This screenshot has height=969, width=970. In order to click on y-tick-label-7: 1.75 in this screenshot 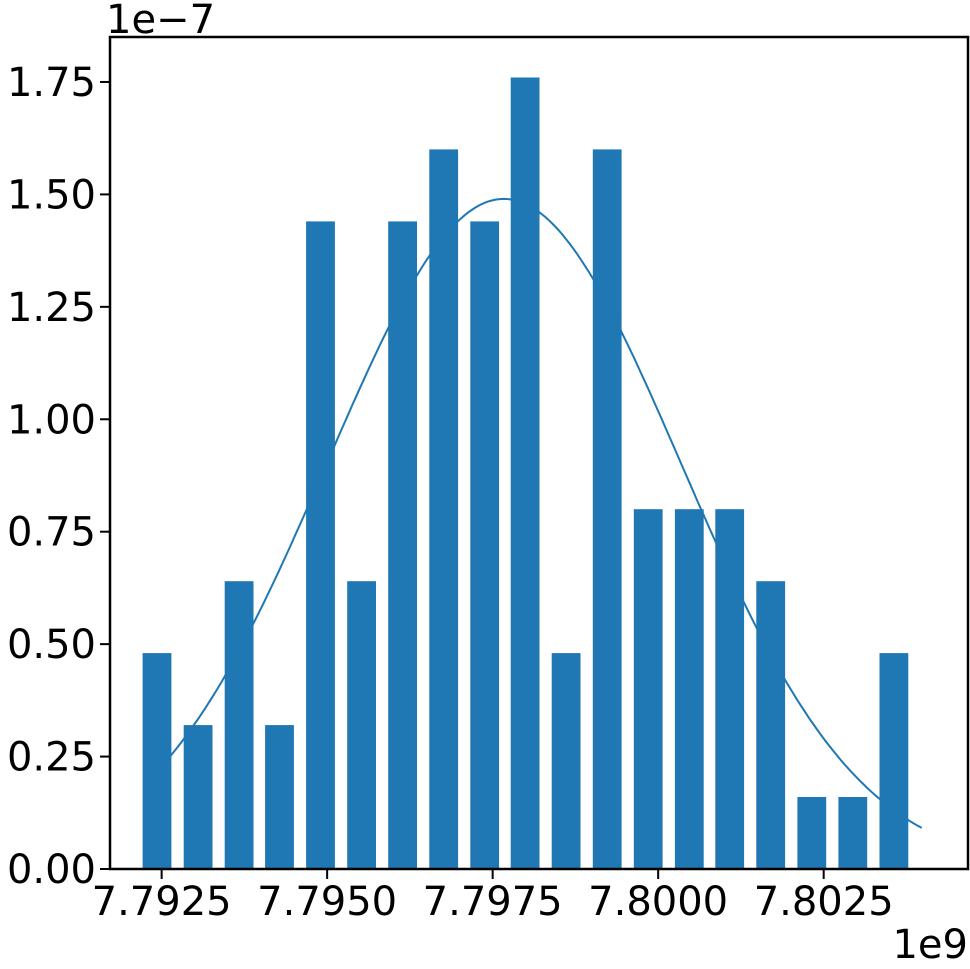, I will do `click(51, 83)`.